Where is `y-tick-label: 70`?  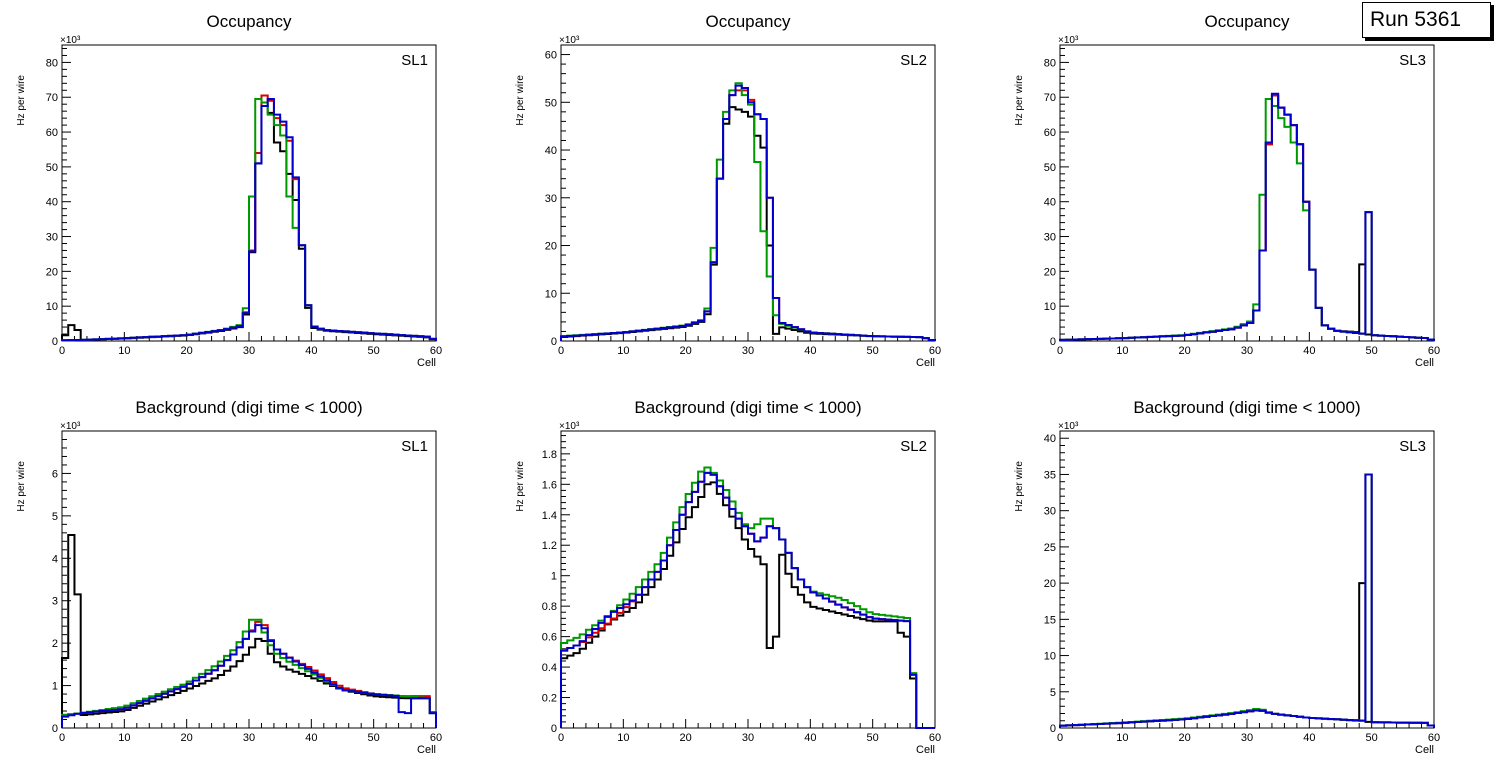
y-tick-label: 70 is located at coordinates (1050, 98).